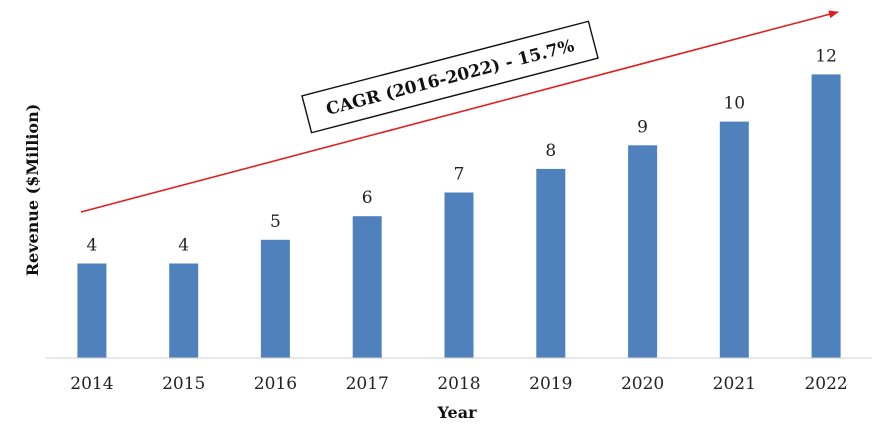 The width and height of the screenshot is (894, 426). Describe the element at coordinates (275, 298) in the screenshot. I see `bar-2016` at that location.